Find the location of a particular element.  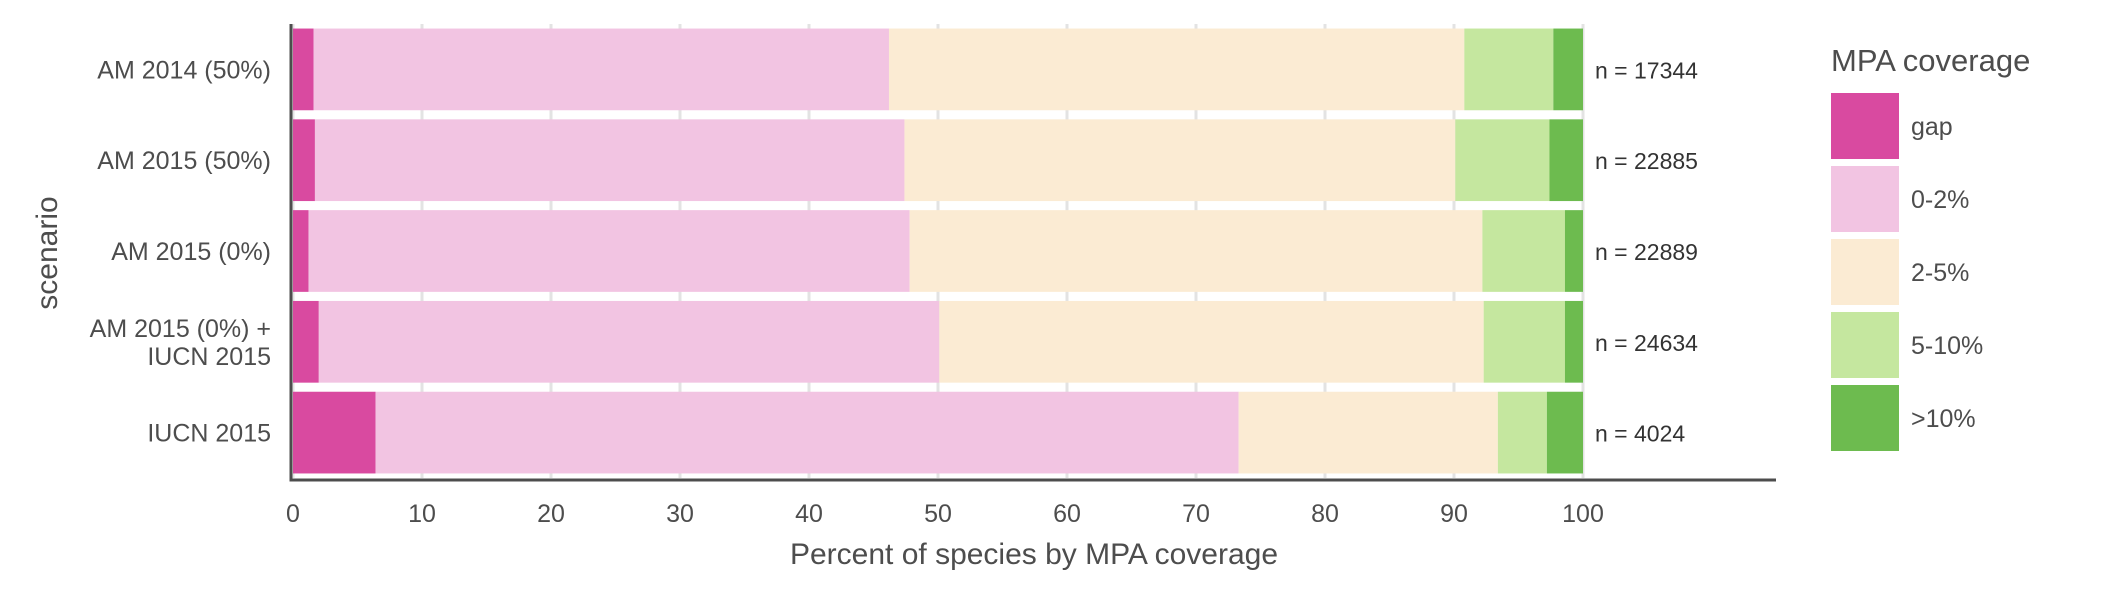

x-tick-label: 80 is located at coordinates (1325, 514).